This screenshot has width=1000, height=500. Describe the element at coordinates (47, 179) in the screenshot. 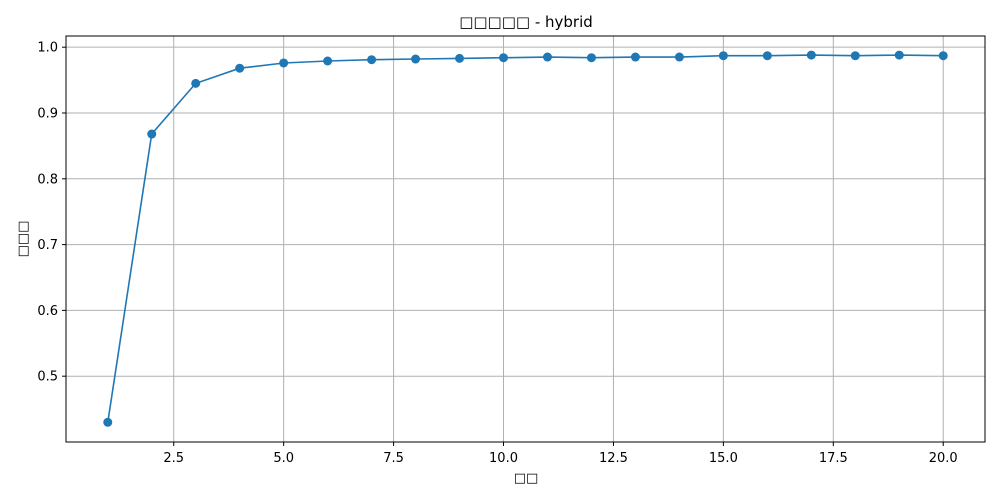

I see `y-tick-label: 0.8` at that location.